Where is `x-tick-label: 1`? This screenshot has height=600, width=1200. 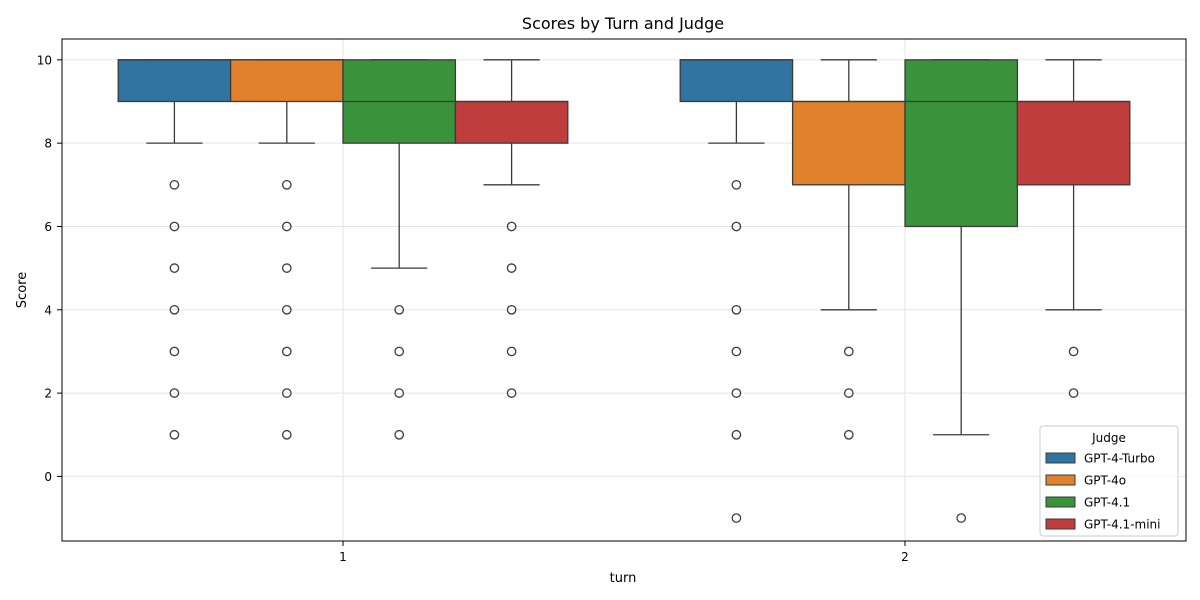
x-tick-label: 1 is located at coordinates (343, 557).